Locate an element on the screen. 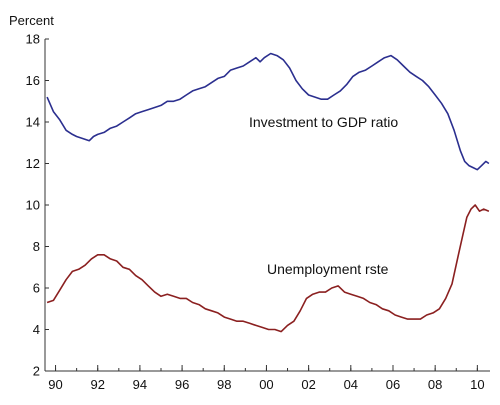 Image resolution: width=500 pixels, height=405 pixels. y-tick-label: 6 is located at coordinates (36, 288).